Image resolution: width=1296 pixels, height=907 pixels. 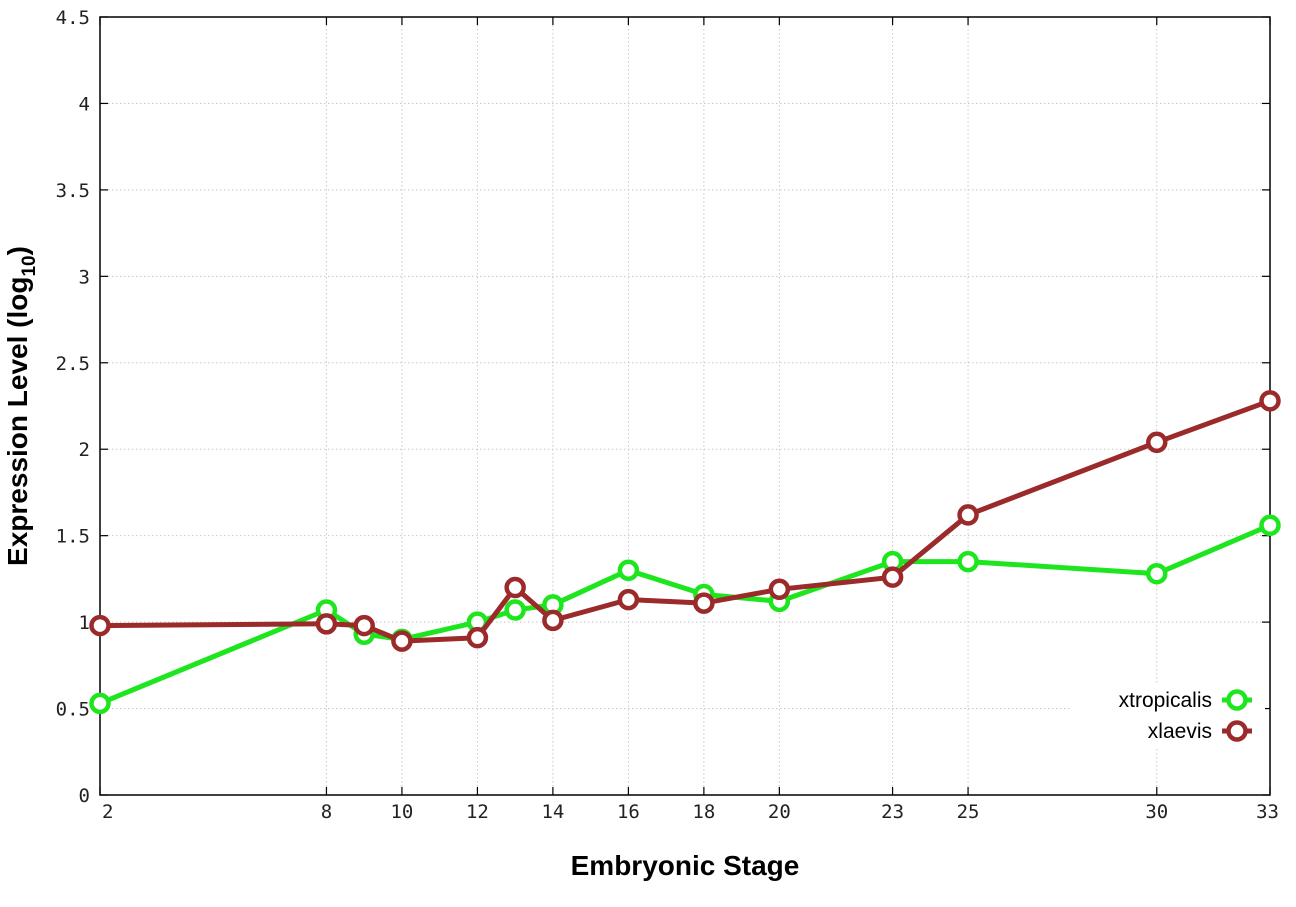 I want to click on x-tick-label: 2, so click(x=107, y=812).